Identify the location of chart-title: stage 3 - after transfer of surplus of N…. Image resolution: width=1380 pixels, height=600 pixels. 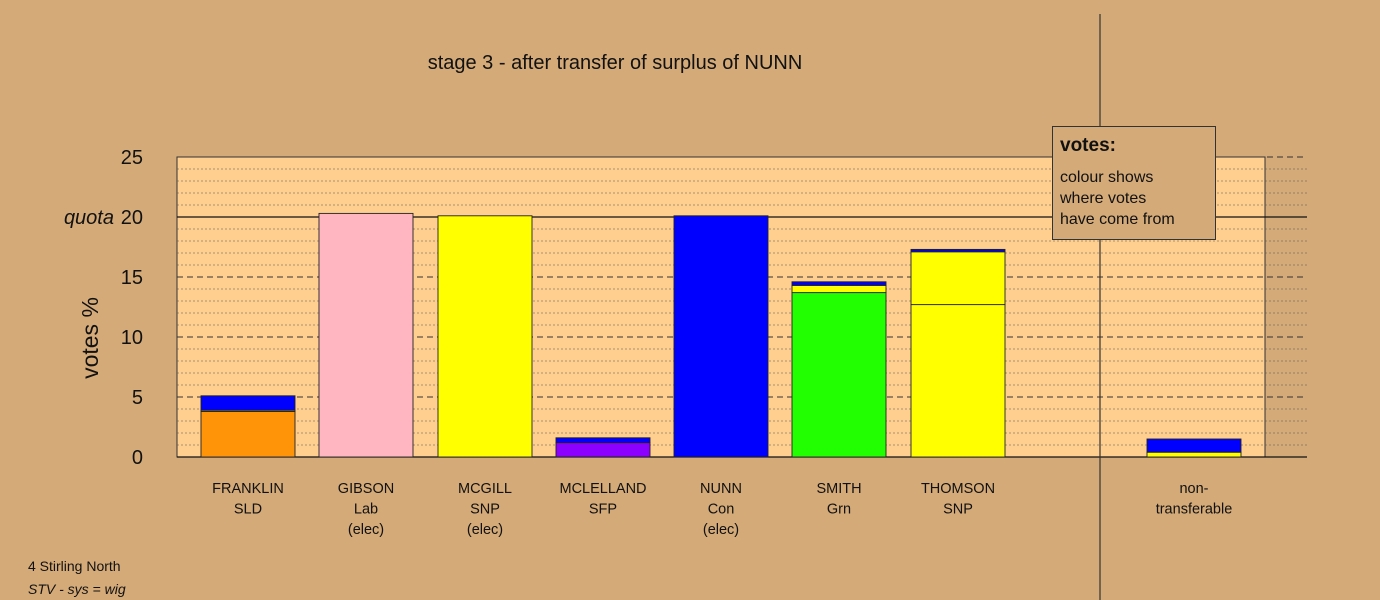
(615, 63).